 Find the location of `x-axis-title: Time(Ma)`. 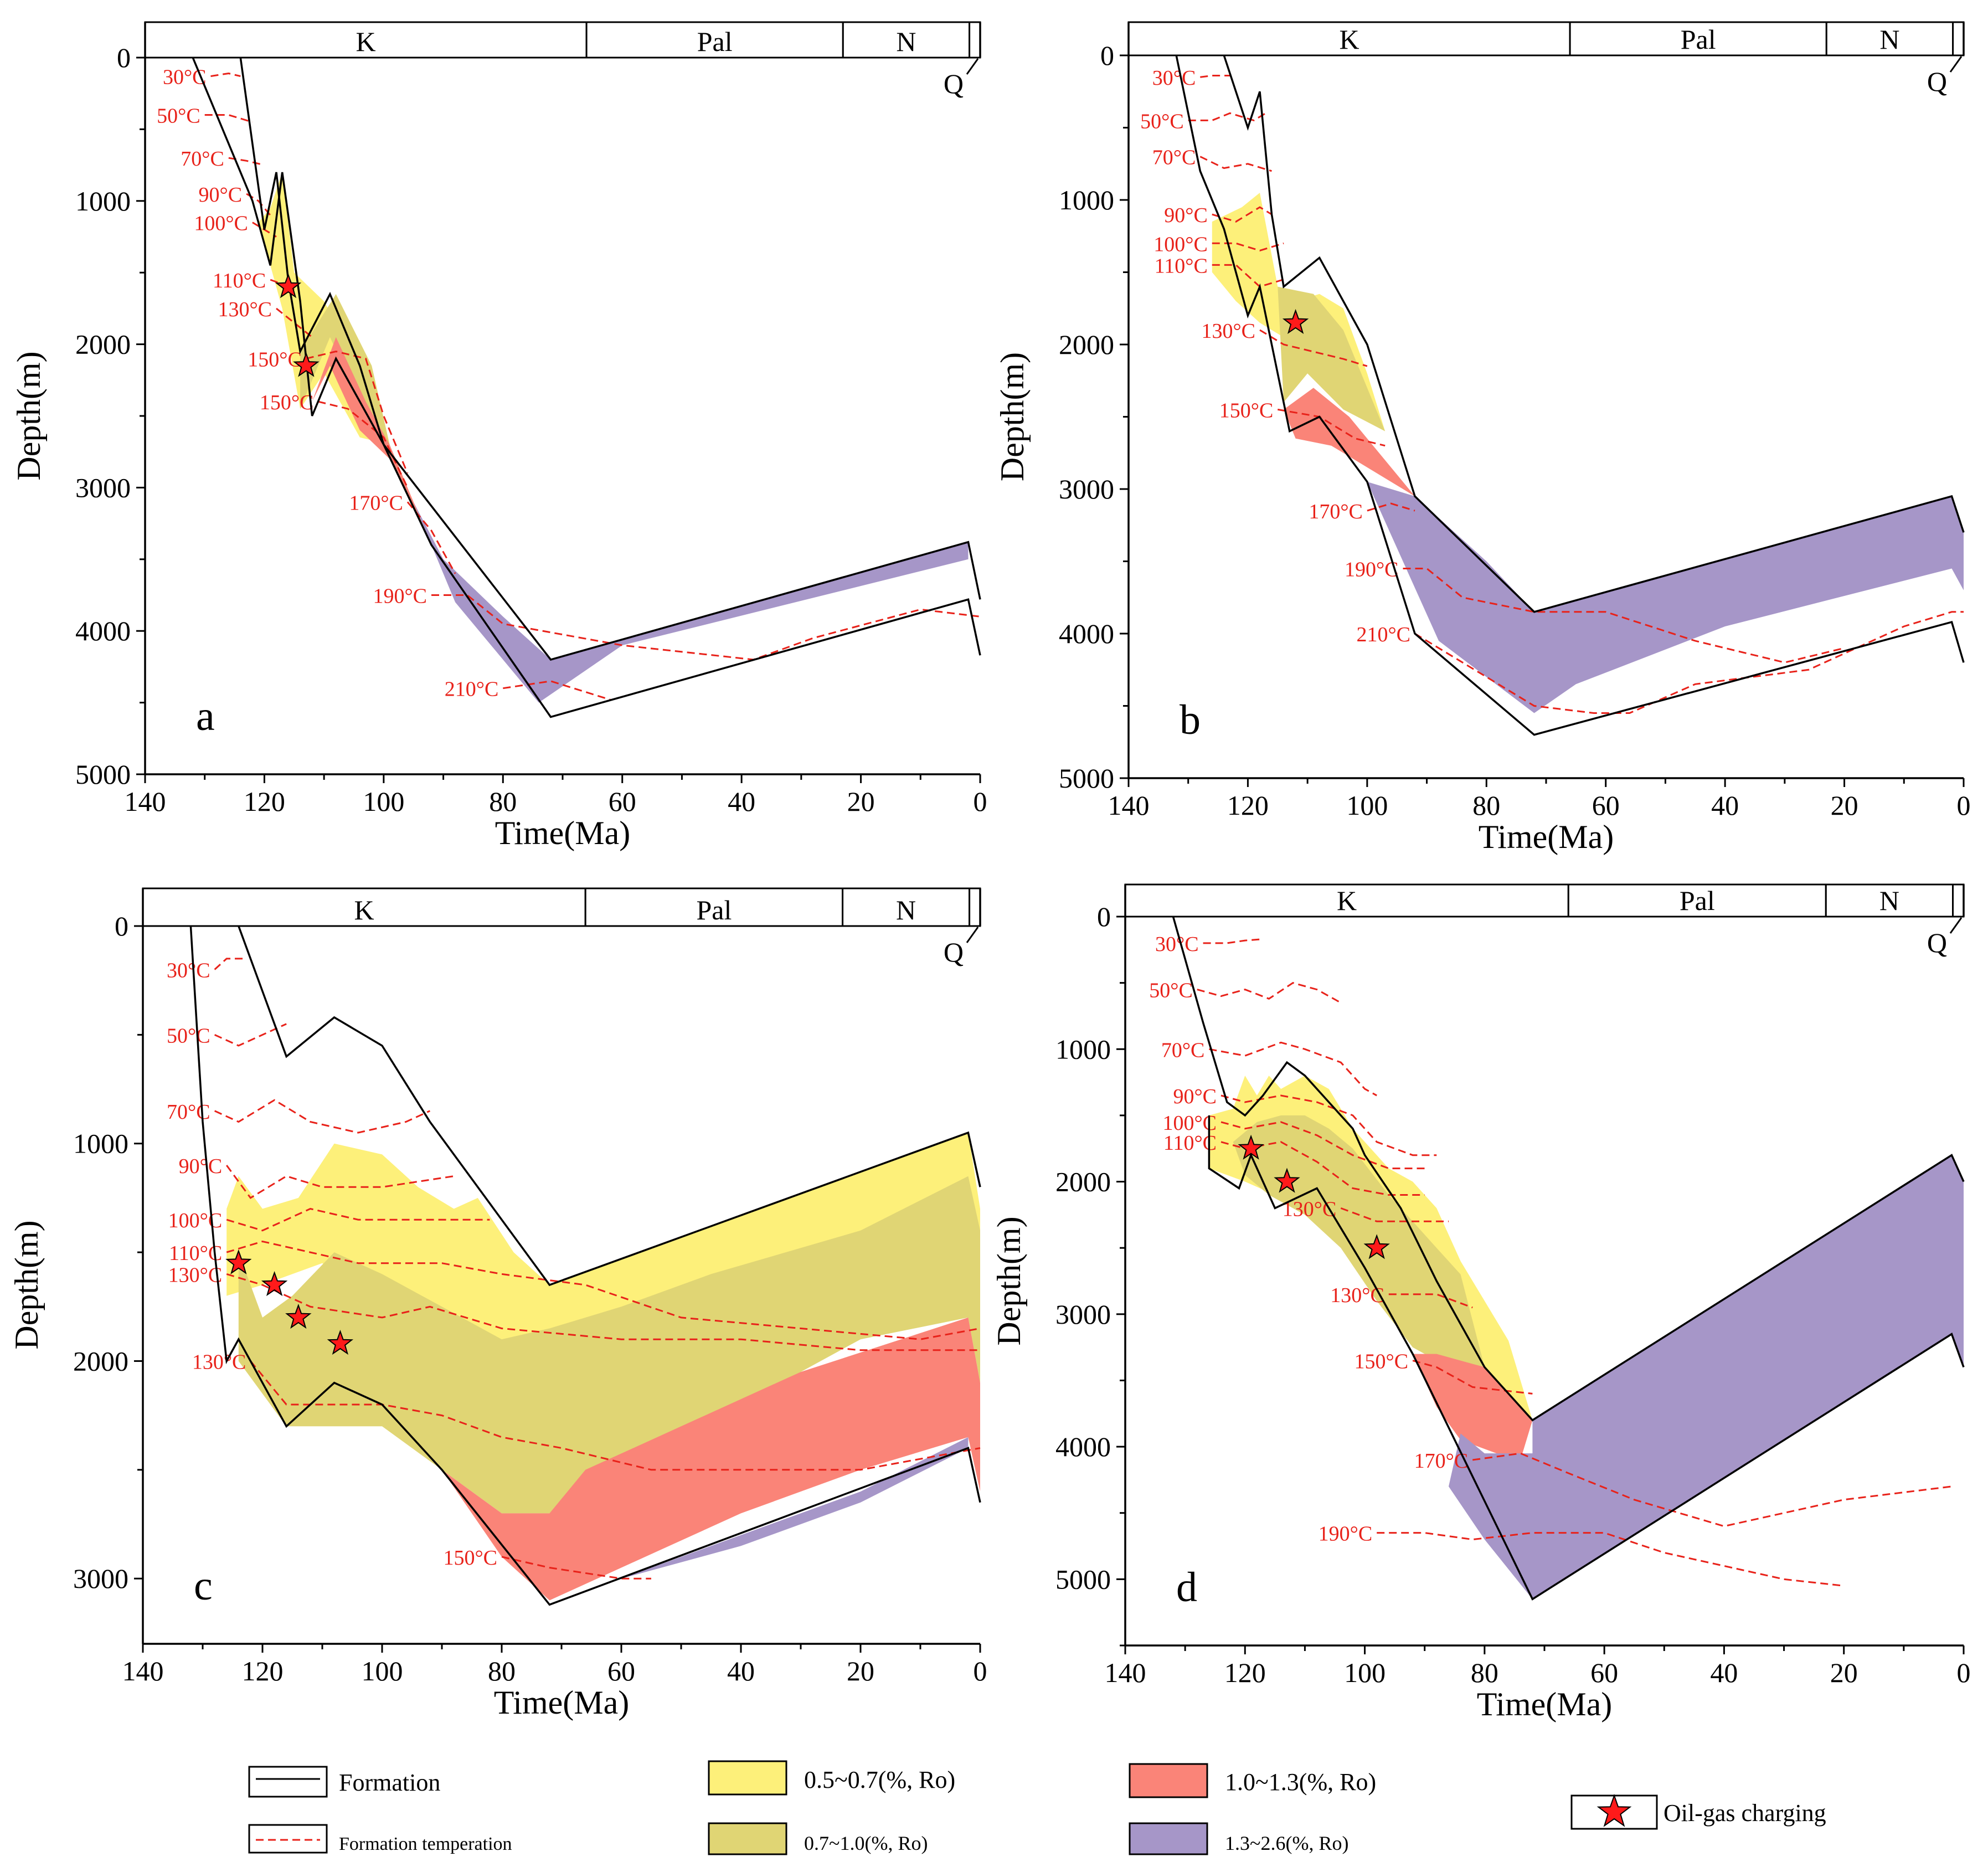

x-axis-title: Time(Ma) is located at coordinates (1547, 837).